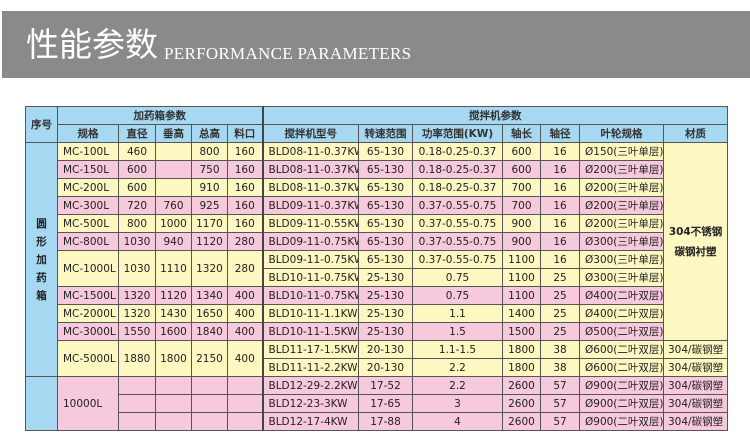 Image resolution: width=750 pixels, height=445 pixels. I want to click on mixer-impeller: Ø150(三叶单层), so click(621, 151).